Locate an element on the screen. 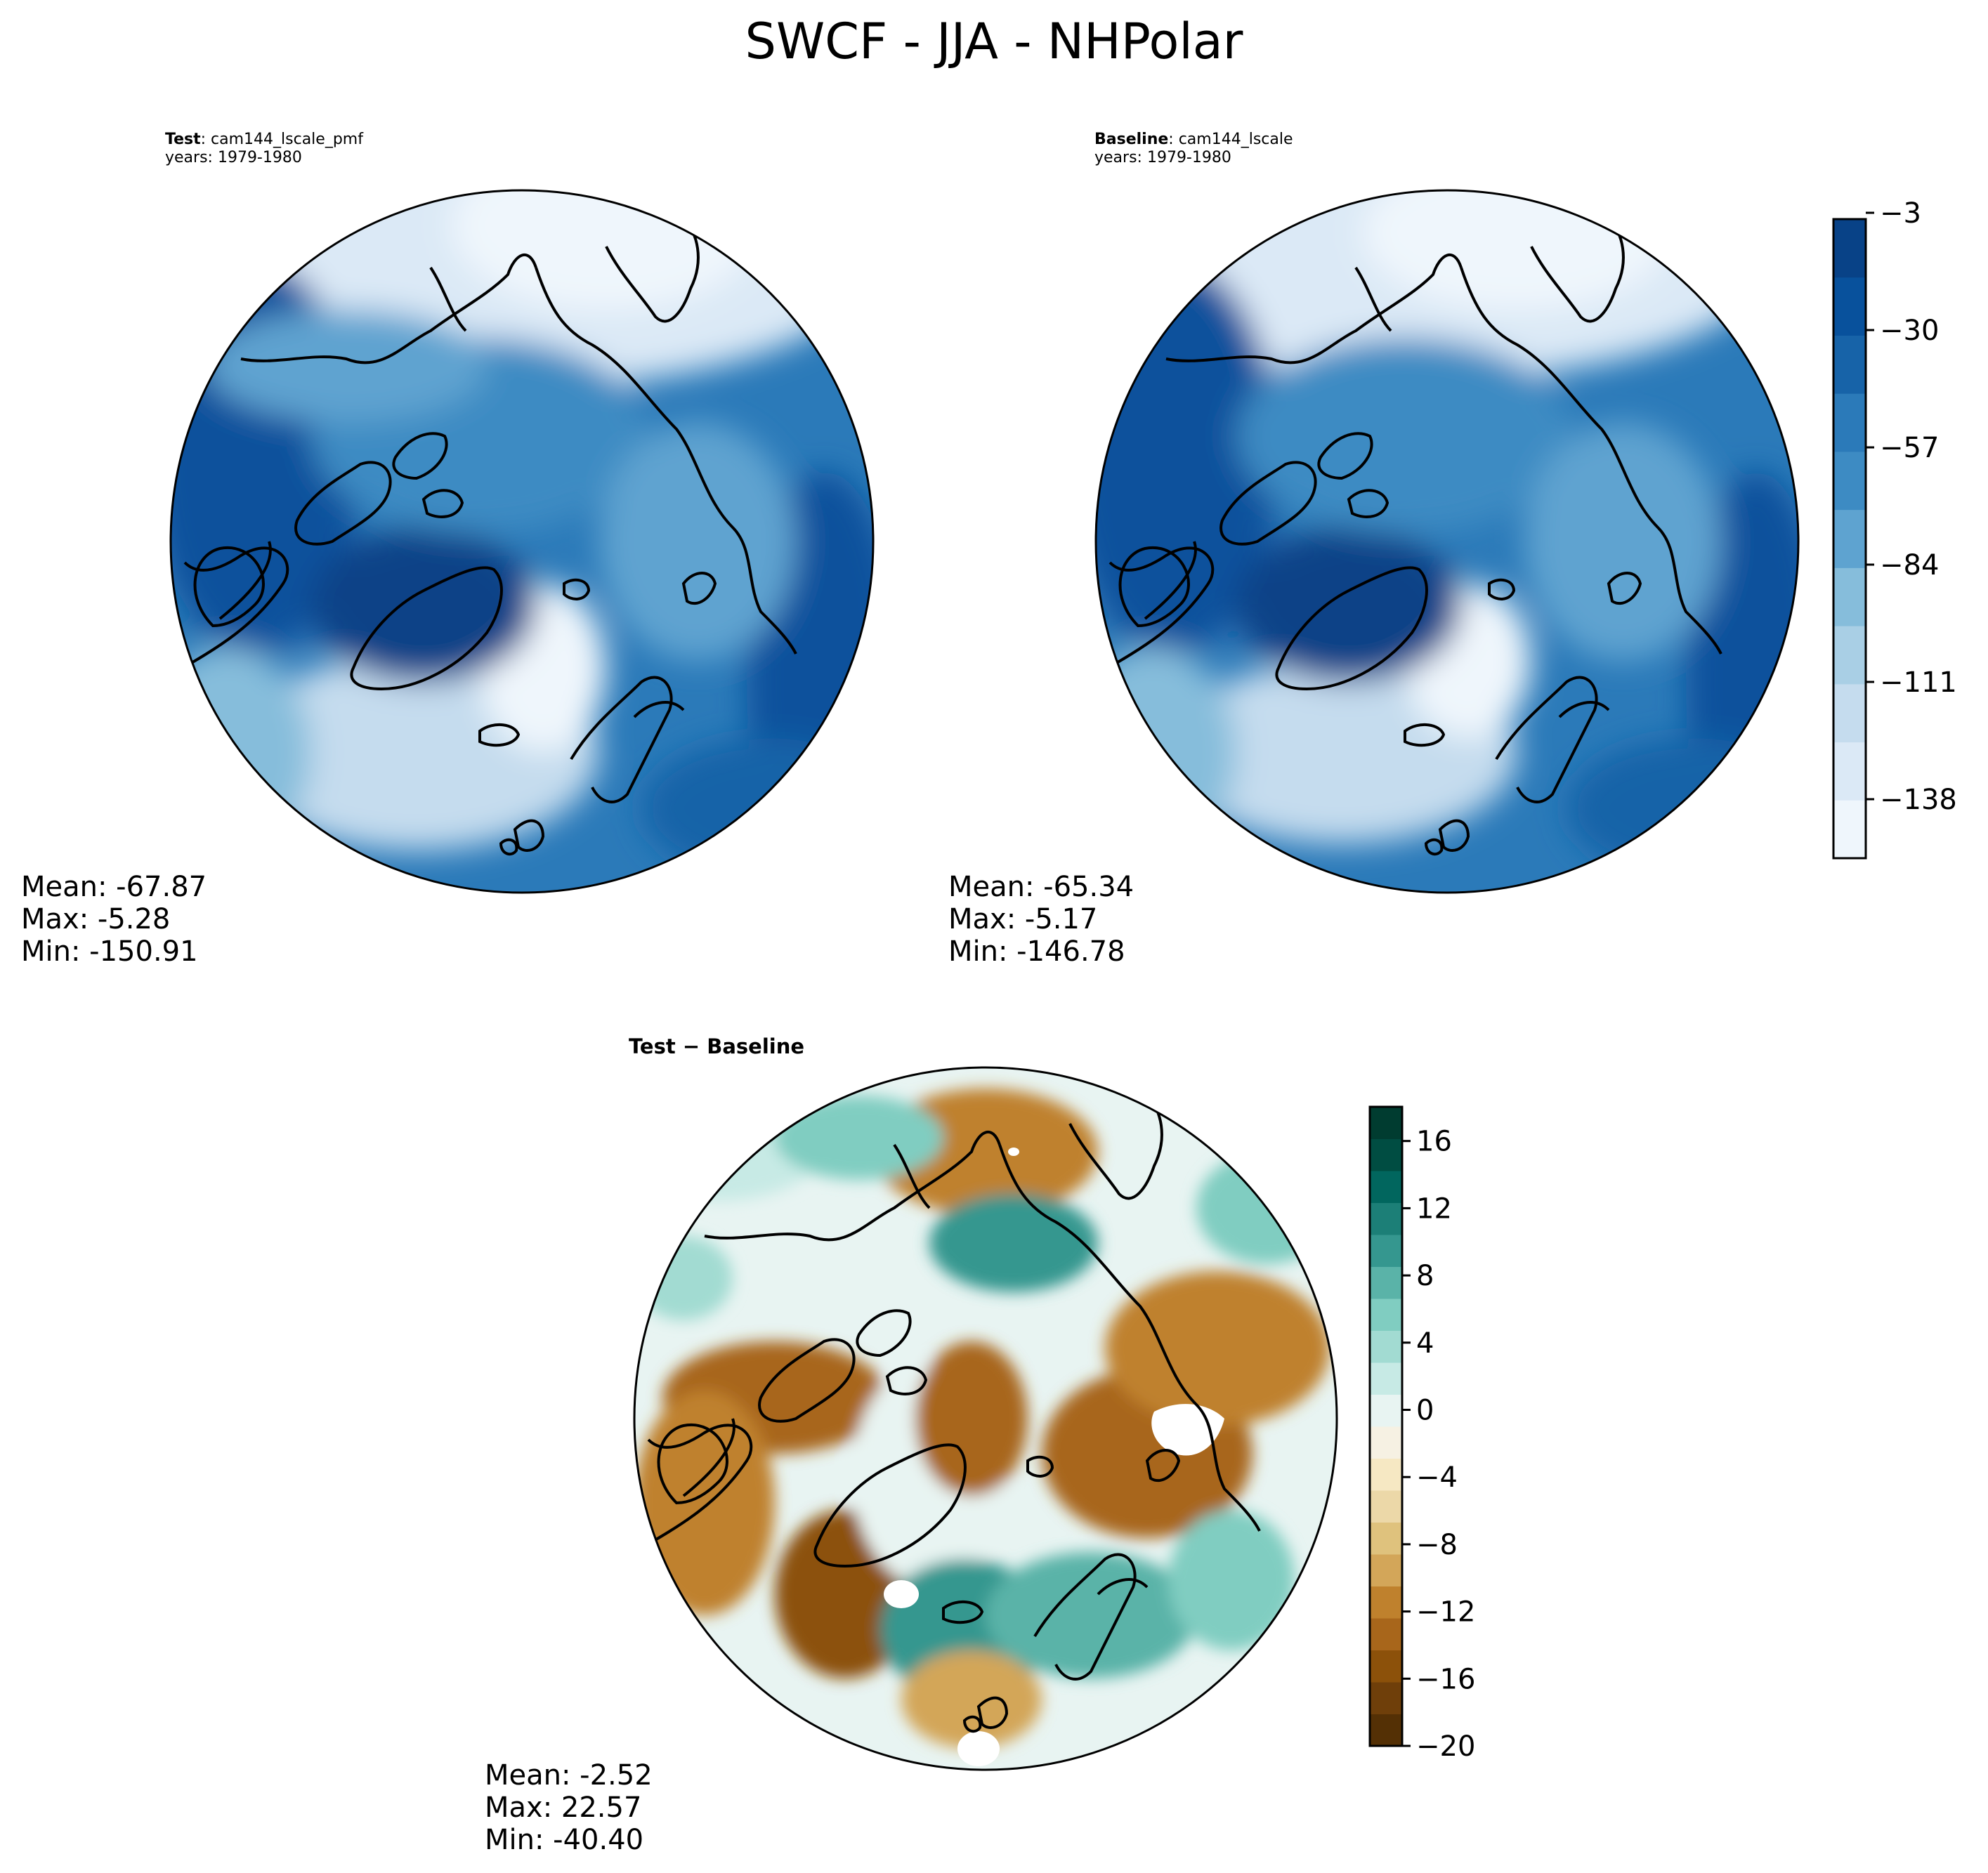 Image resolution: width=1988 pixels, height=1873 pixels. test-stats: Mean: -67.87 Max: -5.28 Min: -150.91 is located at coordinates (114, 919).